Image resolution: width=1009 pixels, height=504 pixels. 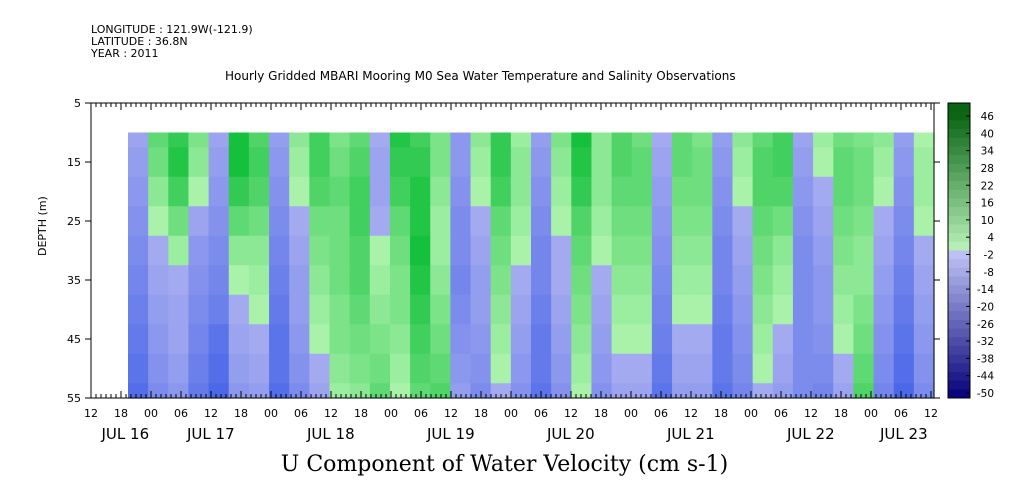 I want to click on colorbar-label: -14, so click(x=985, y=290).